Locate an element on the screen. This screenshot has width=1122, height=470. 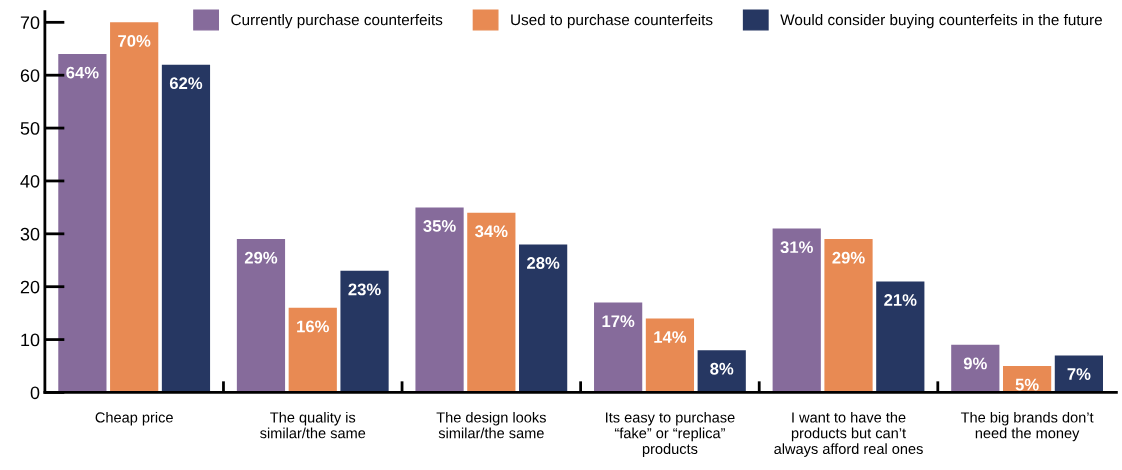
x-tick-label: The design looks similar/the same is located at coordinates (491, 425).